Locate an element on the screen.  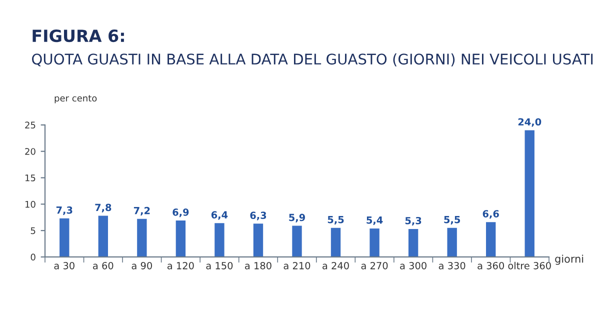
y-tick-label: 5 is located at coordinates (33, 230).